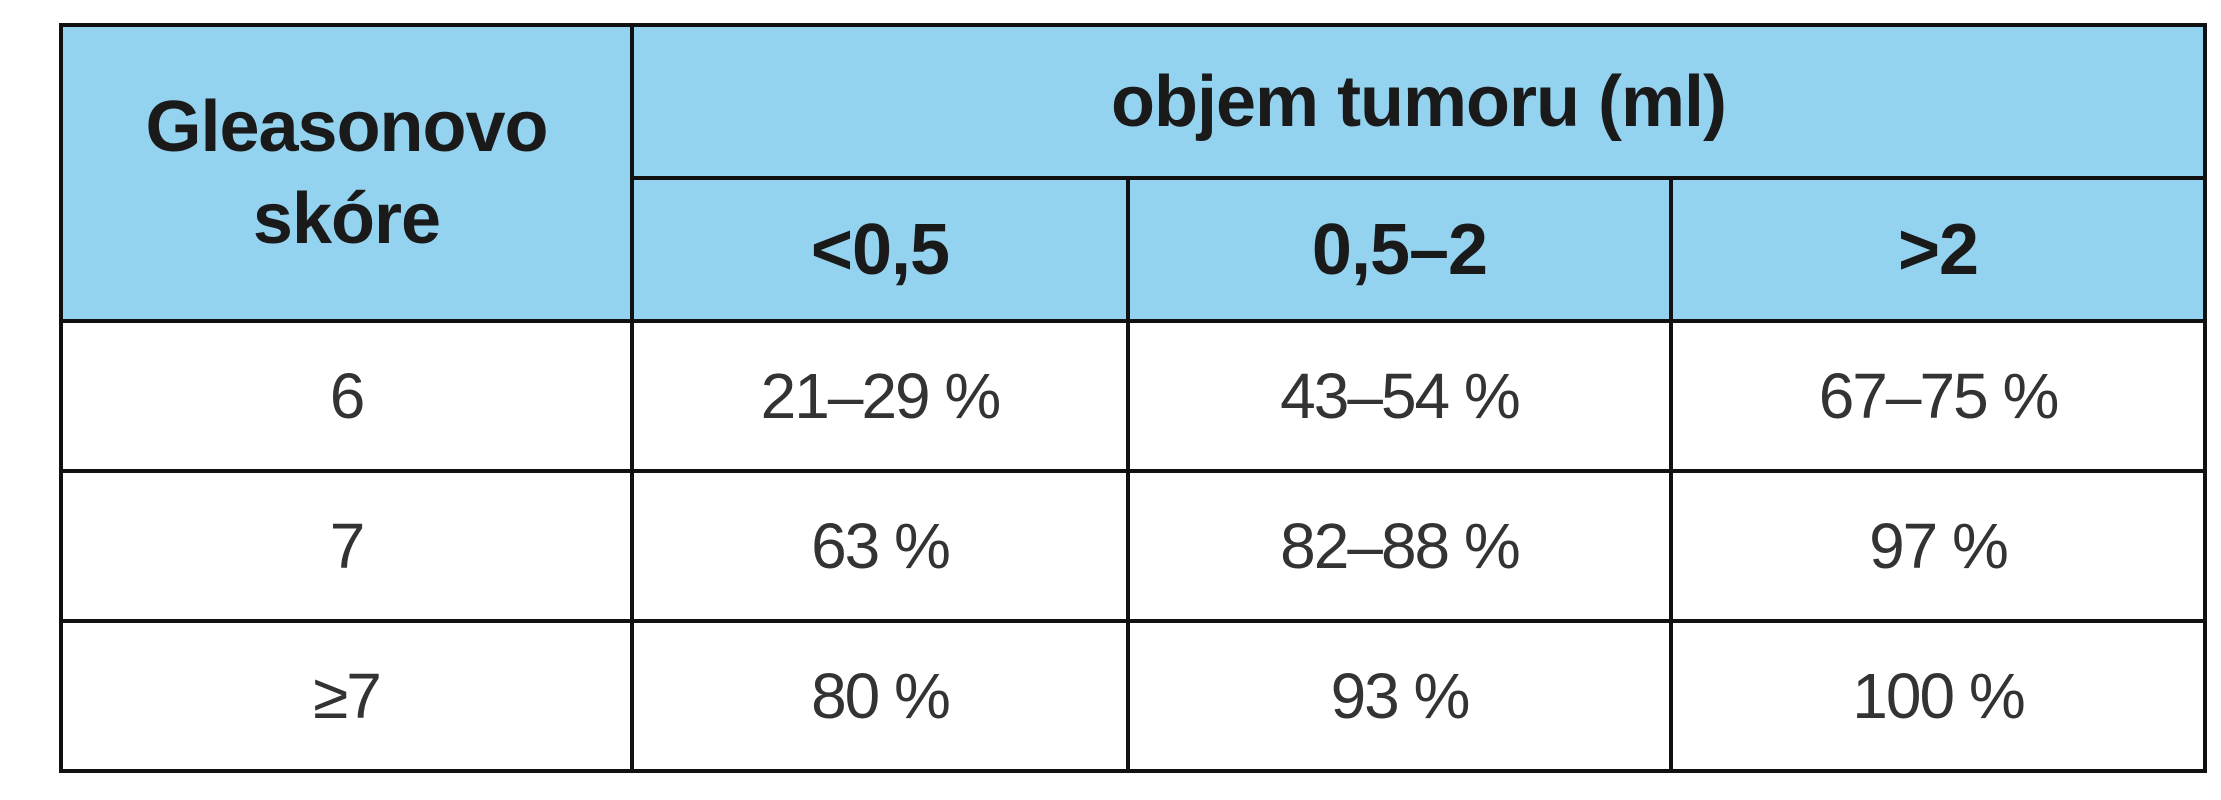 This screenshot has height=800, width=2221. I want to click on column-header: <0,5, so click(880, 249).